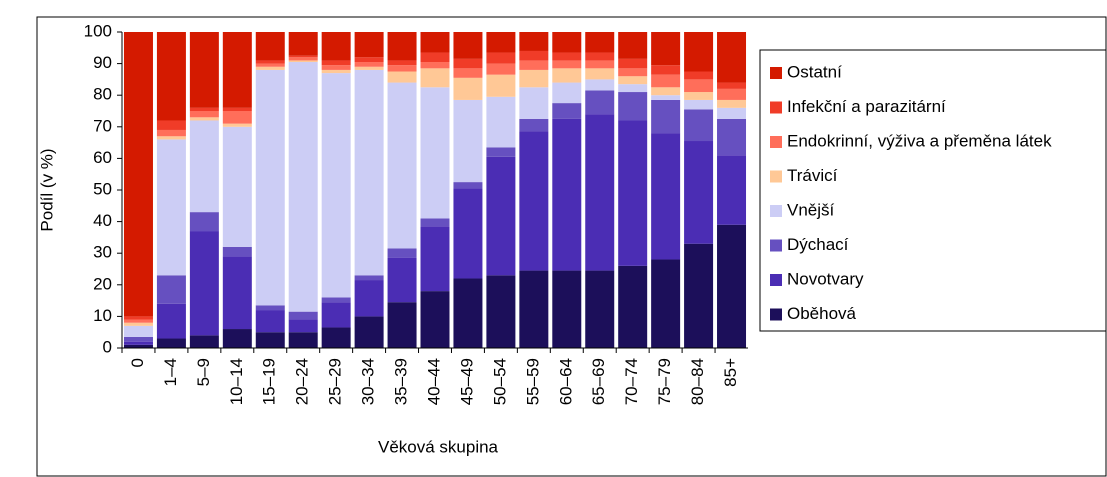 Image resolution: width=1107 pixels, height=477 pixels. What do you see at coordinates (107, 346) in the screenshot?
I see `y-tick-label: 0` at bounding box center [107, 346].